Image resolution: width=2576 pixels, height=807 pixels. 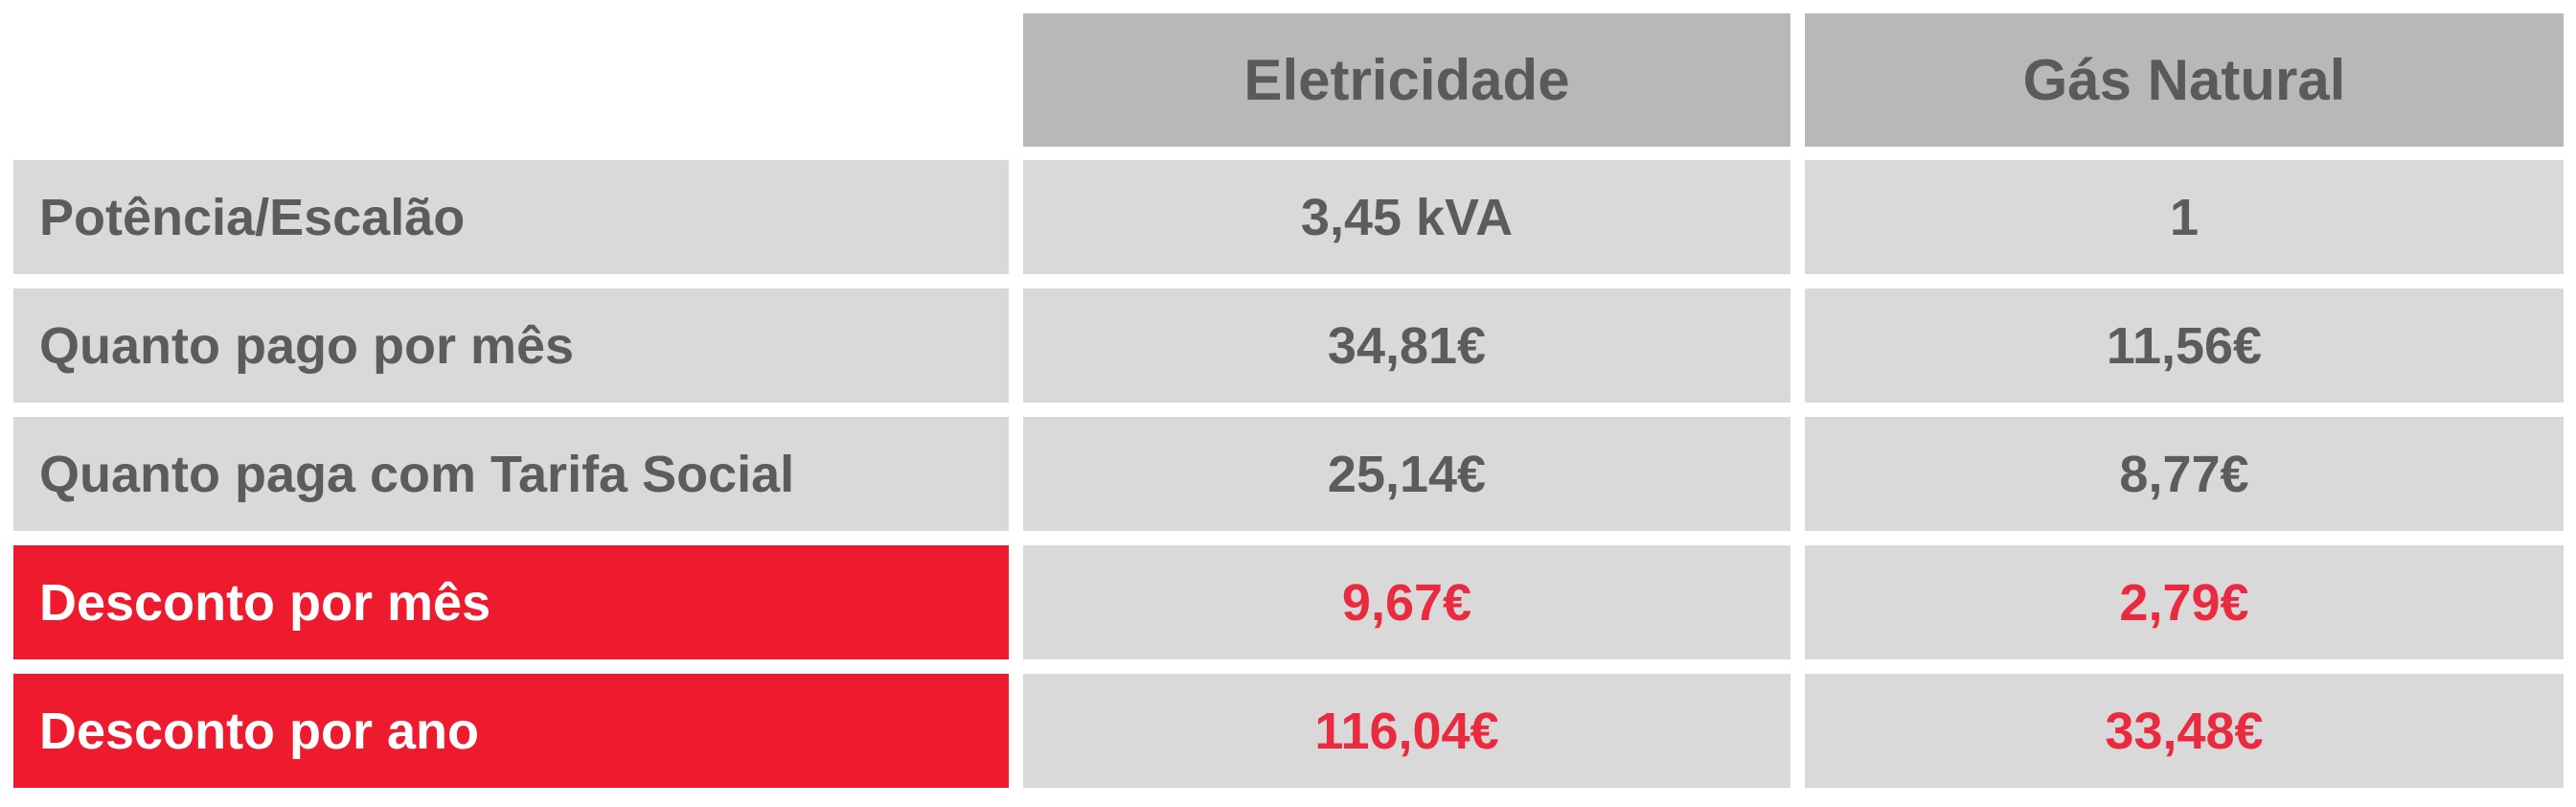 I want to click on cell-eletricidade-potencia: 3,45 kVA, so click(x=1406, y=217).